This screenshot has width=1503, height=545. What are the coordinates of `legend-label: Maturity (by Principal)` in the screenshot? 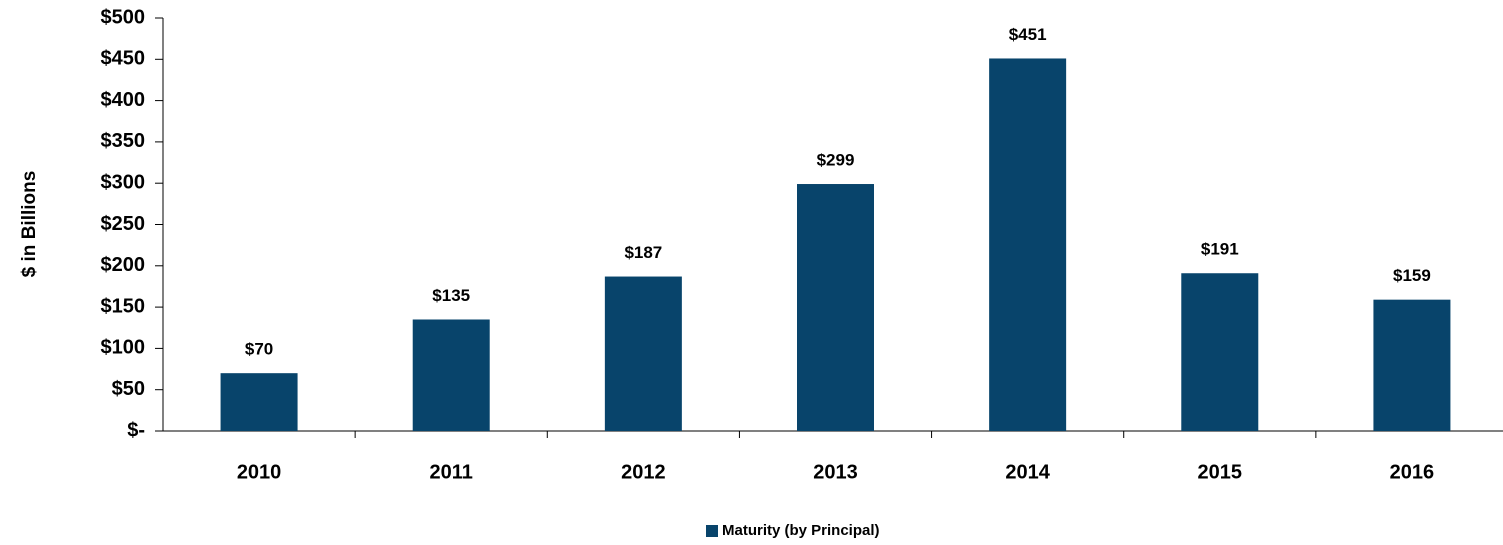 It's located at (801, 530).